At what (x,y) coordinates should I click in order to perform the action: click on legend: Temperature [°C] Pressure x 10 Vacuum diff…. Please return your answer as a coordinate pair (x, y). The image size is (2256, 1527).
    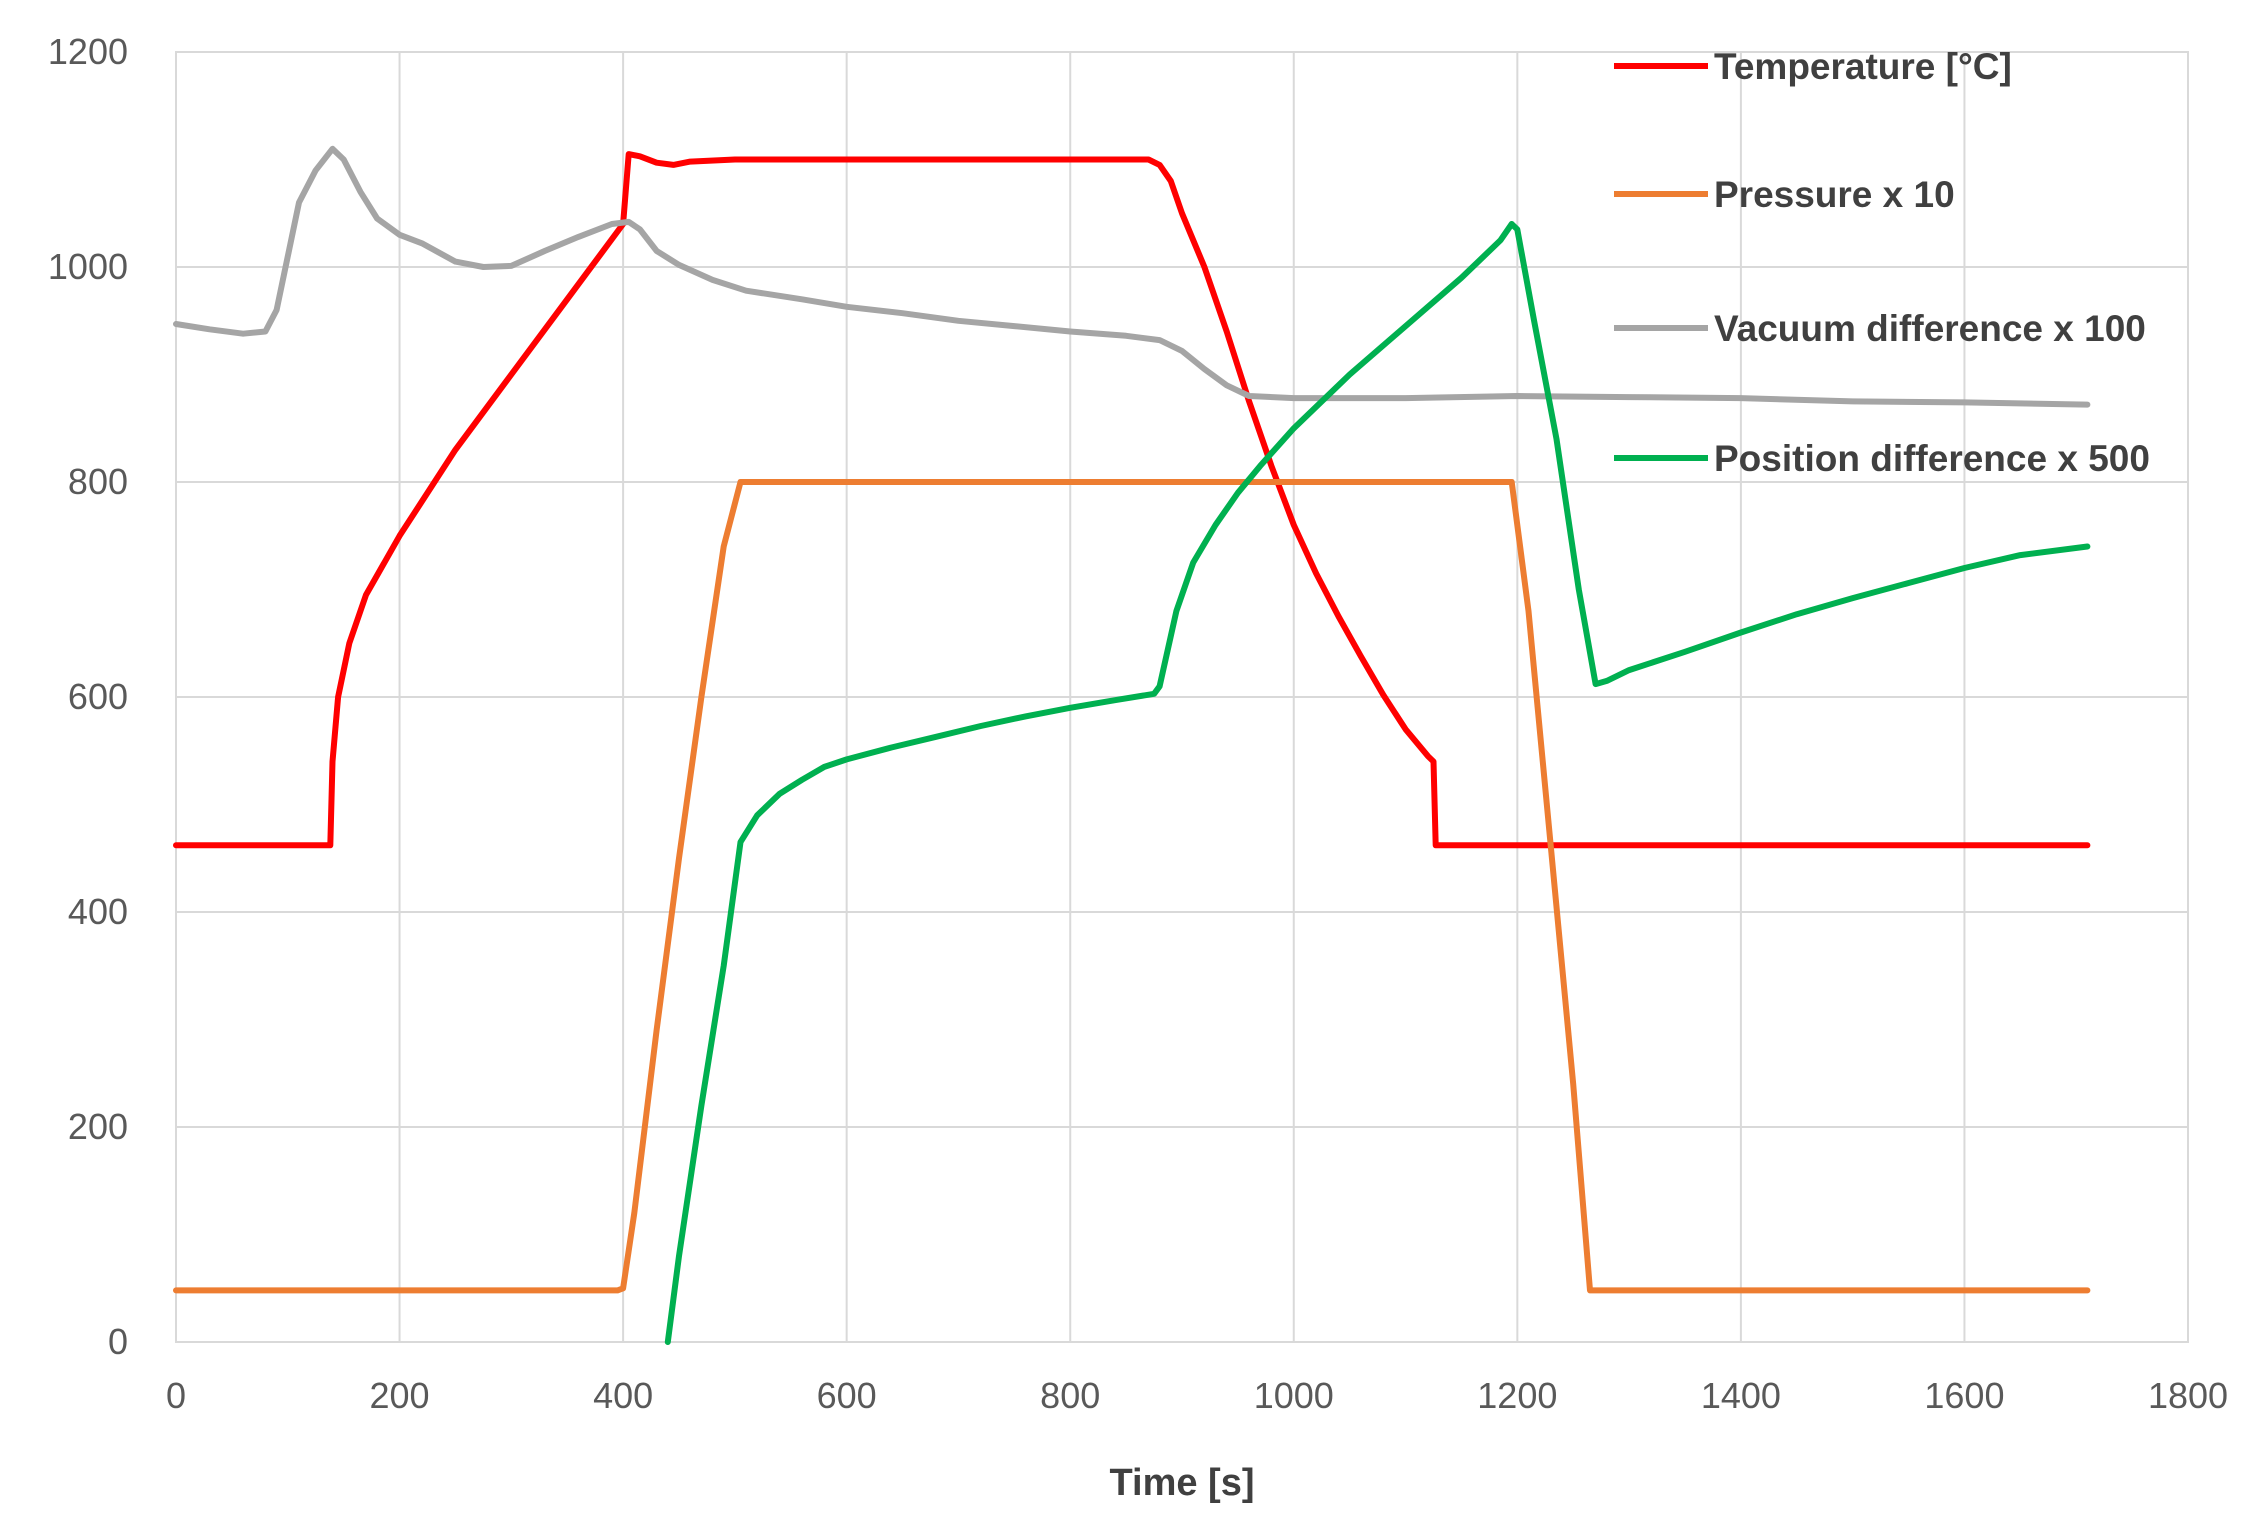
    Looking at the image, I should click on (1882, 262).